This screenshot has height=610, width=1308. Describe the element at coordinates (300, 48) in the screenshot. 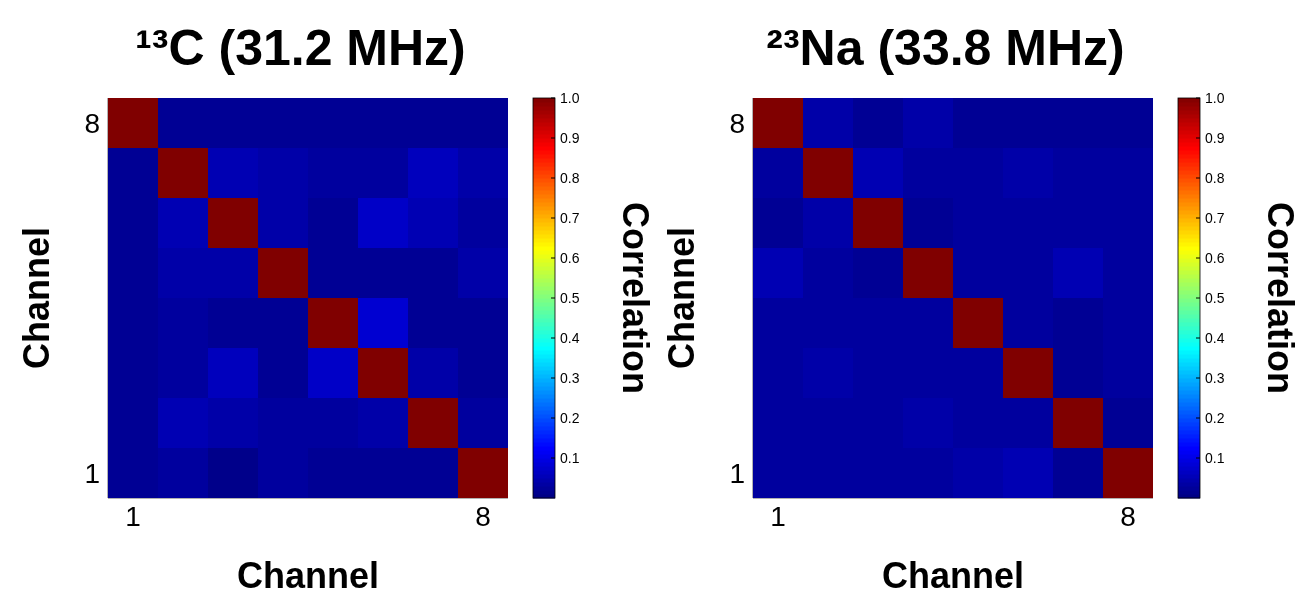

I see `chart-title: ¹³C (31.2 MHz)` at that location.